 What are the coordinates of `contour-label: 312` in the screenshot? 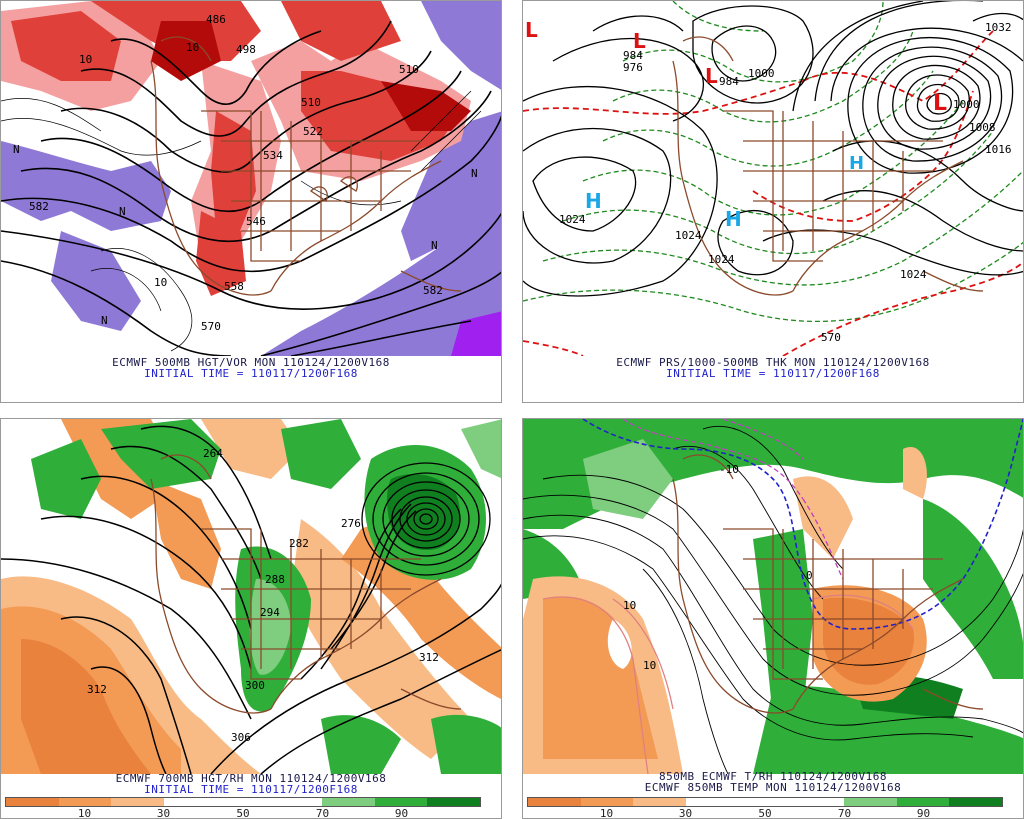 It's located at (97, 689).